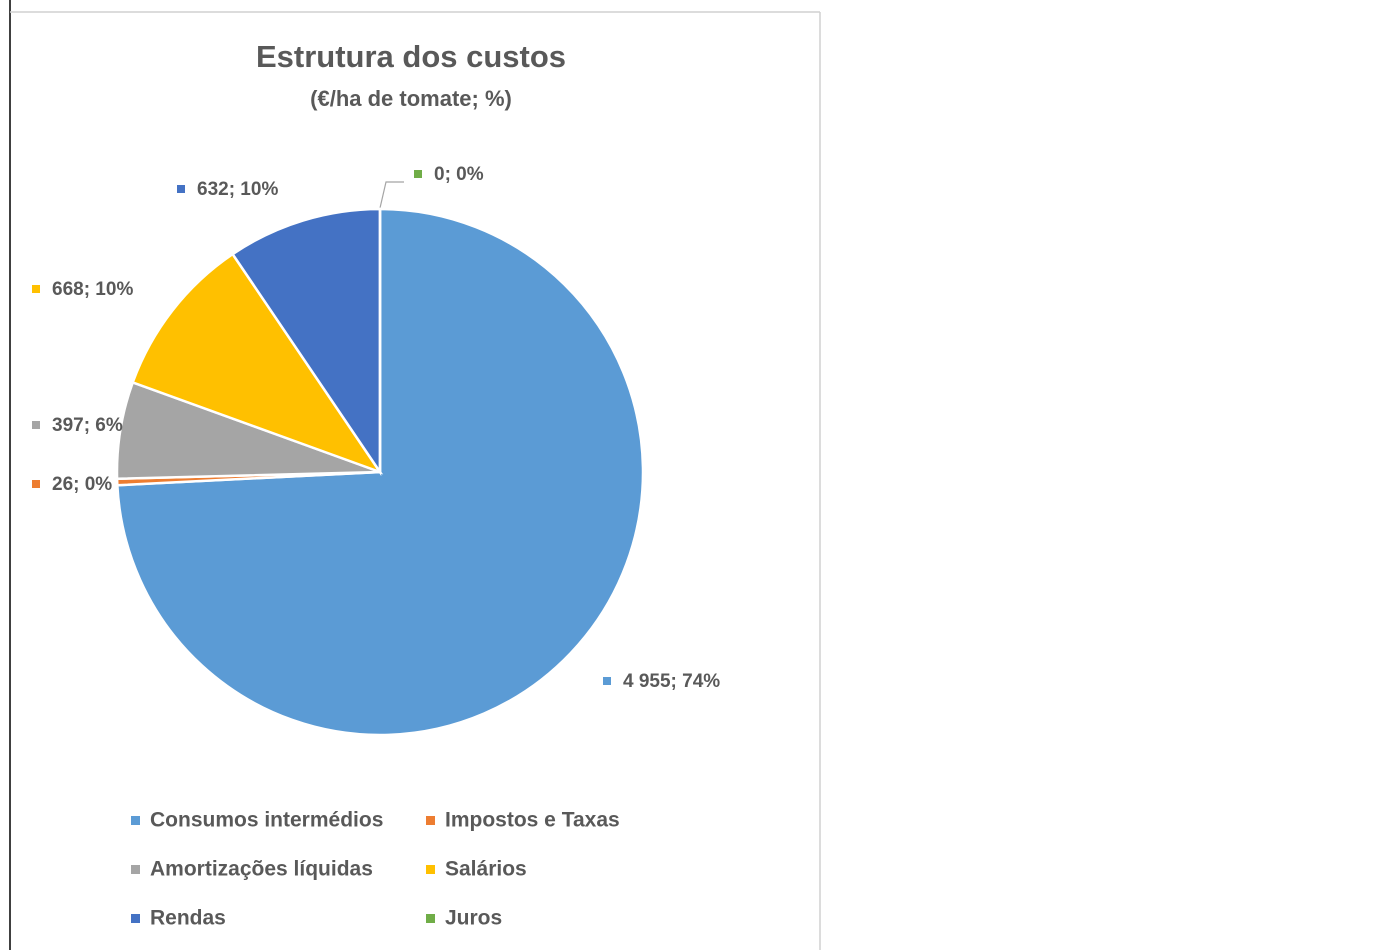  What do you see at coordinates (671, 681) in the screenshot?
I see `data-label: 4 955; 74%` at bounding box center [671, 681].